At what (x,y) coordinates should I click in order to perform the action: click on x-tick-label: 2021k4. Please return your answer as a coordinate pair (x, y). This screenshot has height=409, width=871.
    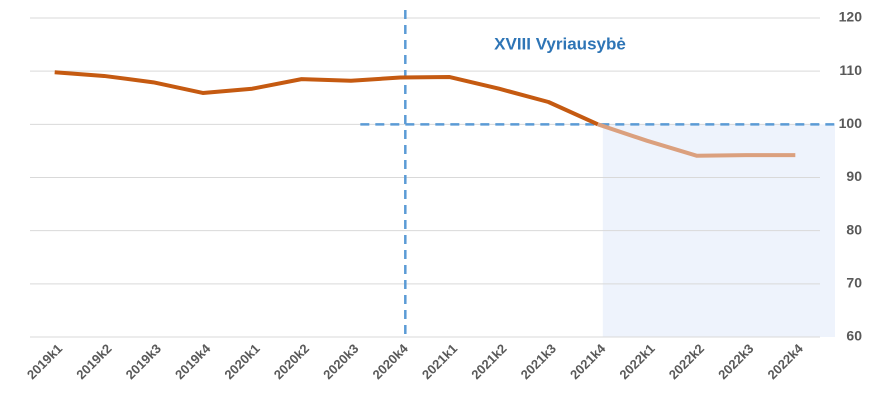
    Looking at the image, I should click on (588, 361).